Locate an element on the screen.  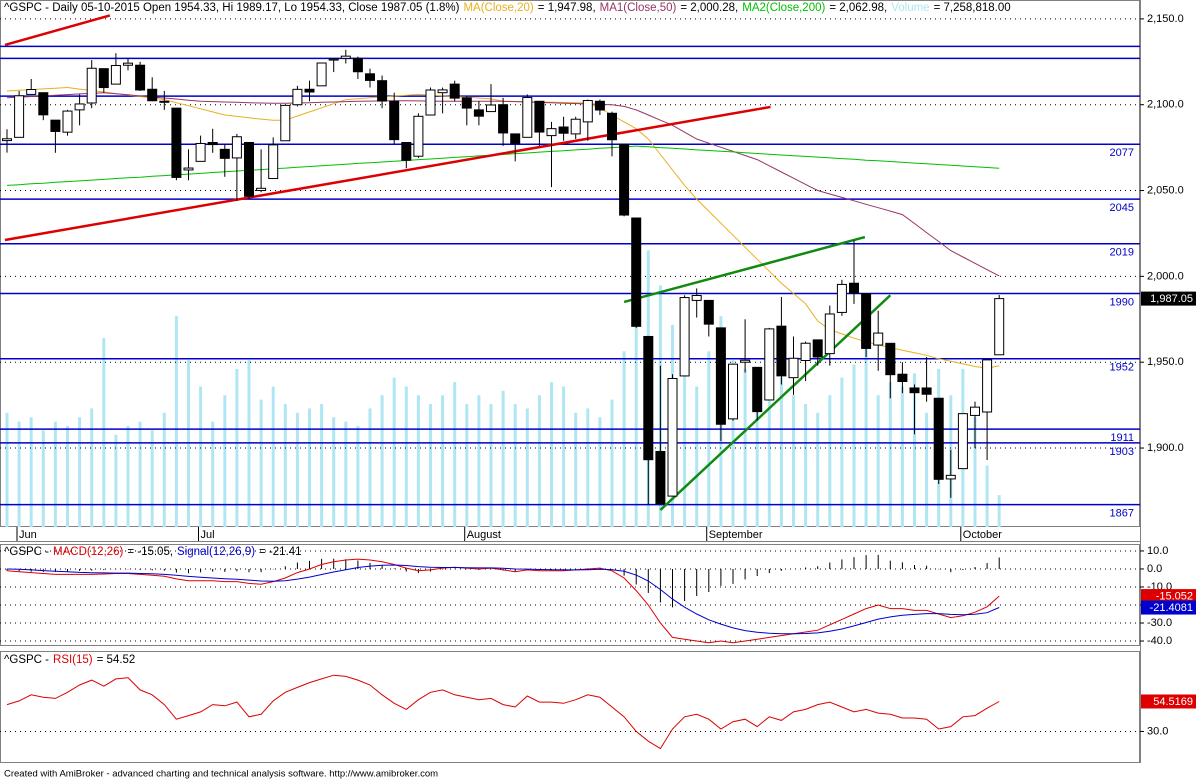
x-tick-label: September is located at coordinates (736, 535).